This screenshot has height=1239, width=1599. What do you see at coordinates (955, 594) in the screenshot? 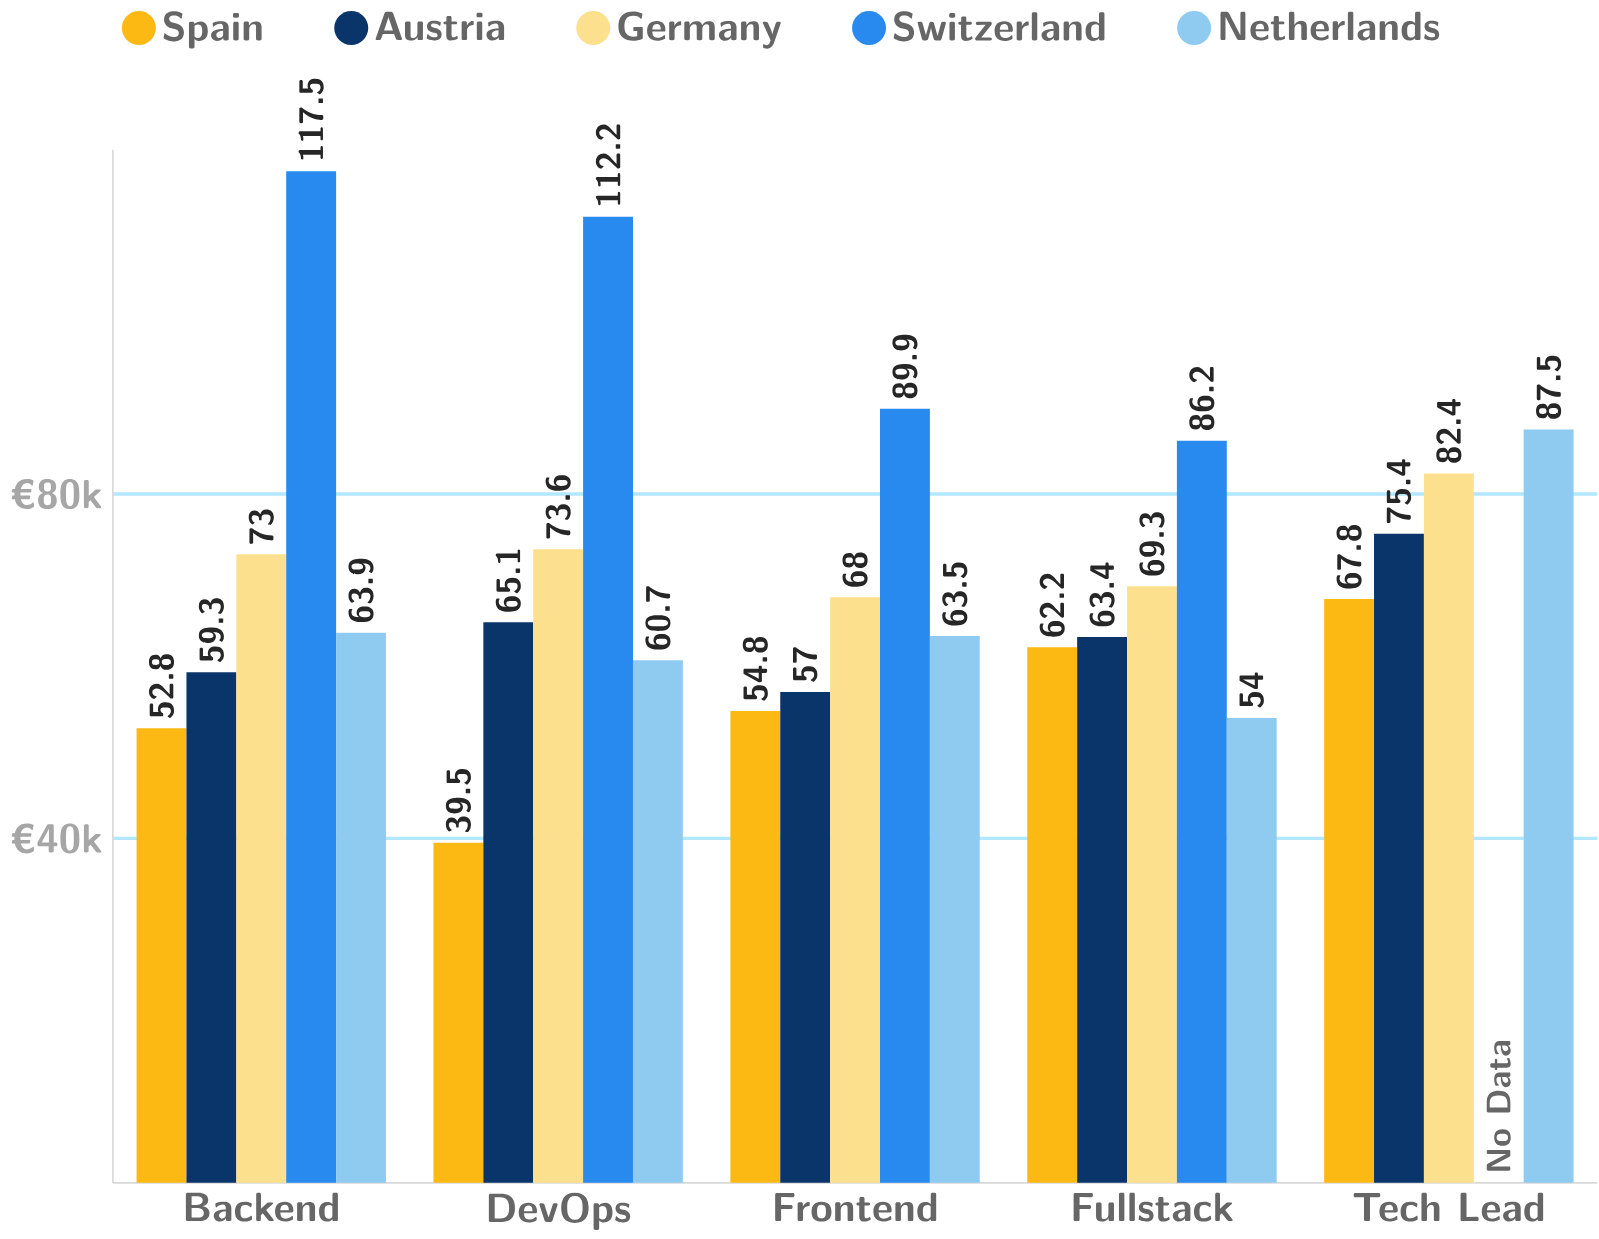
I see `data-label: 63.5` at bounding box center [955, 594].